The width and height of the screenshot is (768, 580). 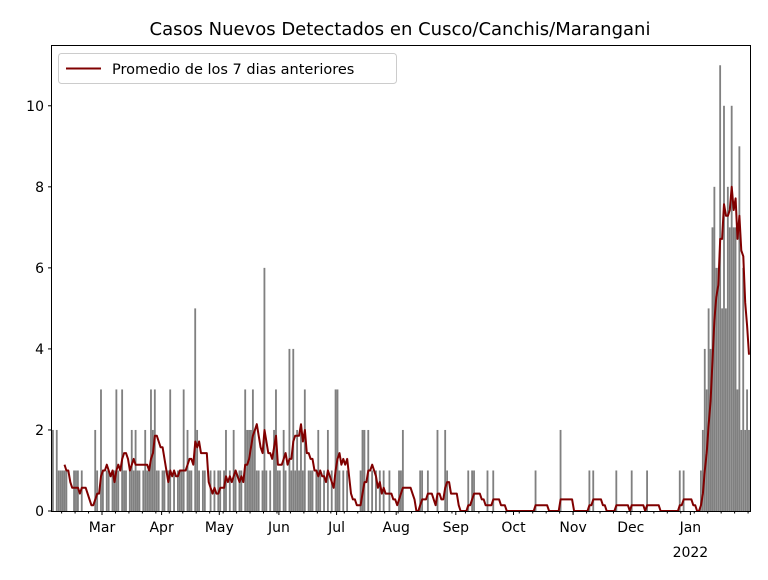 What do you see at coordinates (39, 431) in the screenshot?
I see `y-tick-label: 2` at bounding box center [39, 431].